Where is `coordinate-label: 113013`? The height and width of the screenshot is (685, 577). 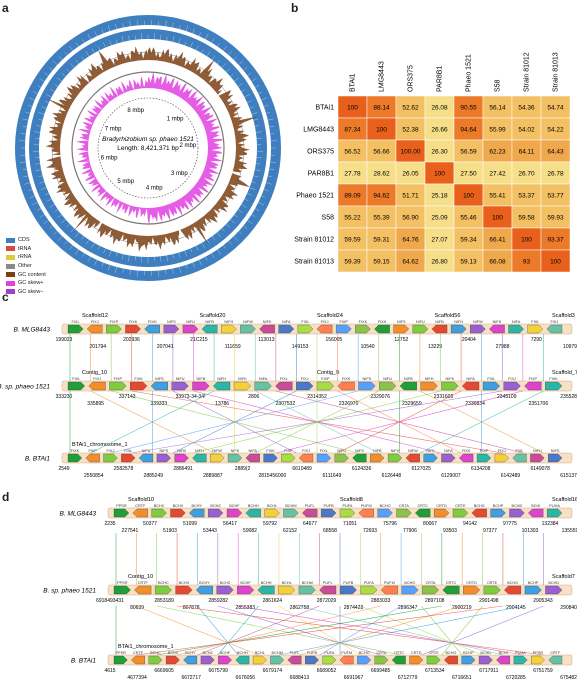
coordinate-label: 113013 is located at coordinates (266, 340).